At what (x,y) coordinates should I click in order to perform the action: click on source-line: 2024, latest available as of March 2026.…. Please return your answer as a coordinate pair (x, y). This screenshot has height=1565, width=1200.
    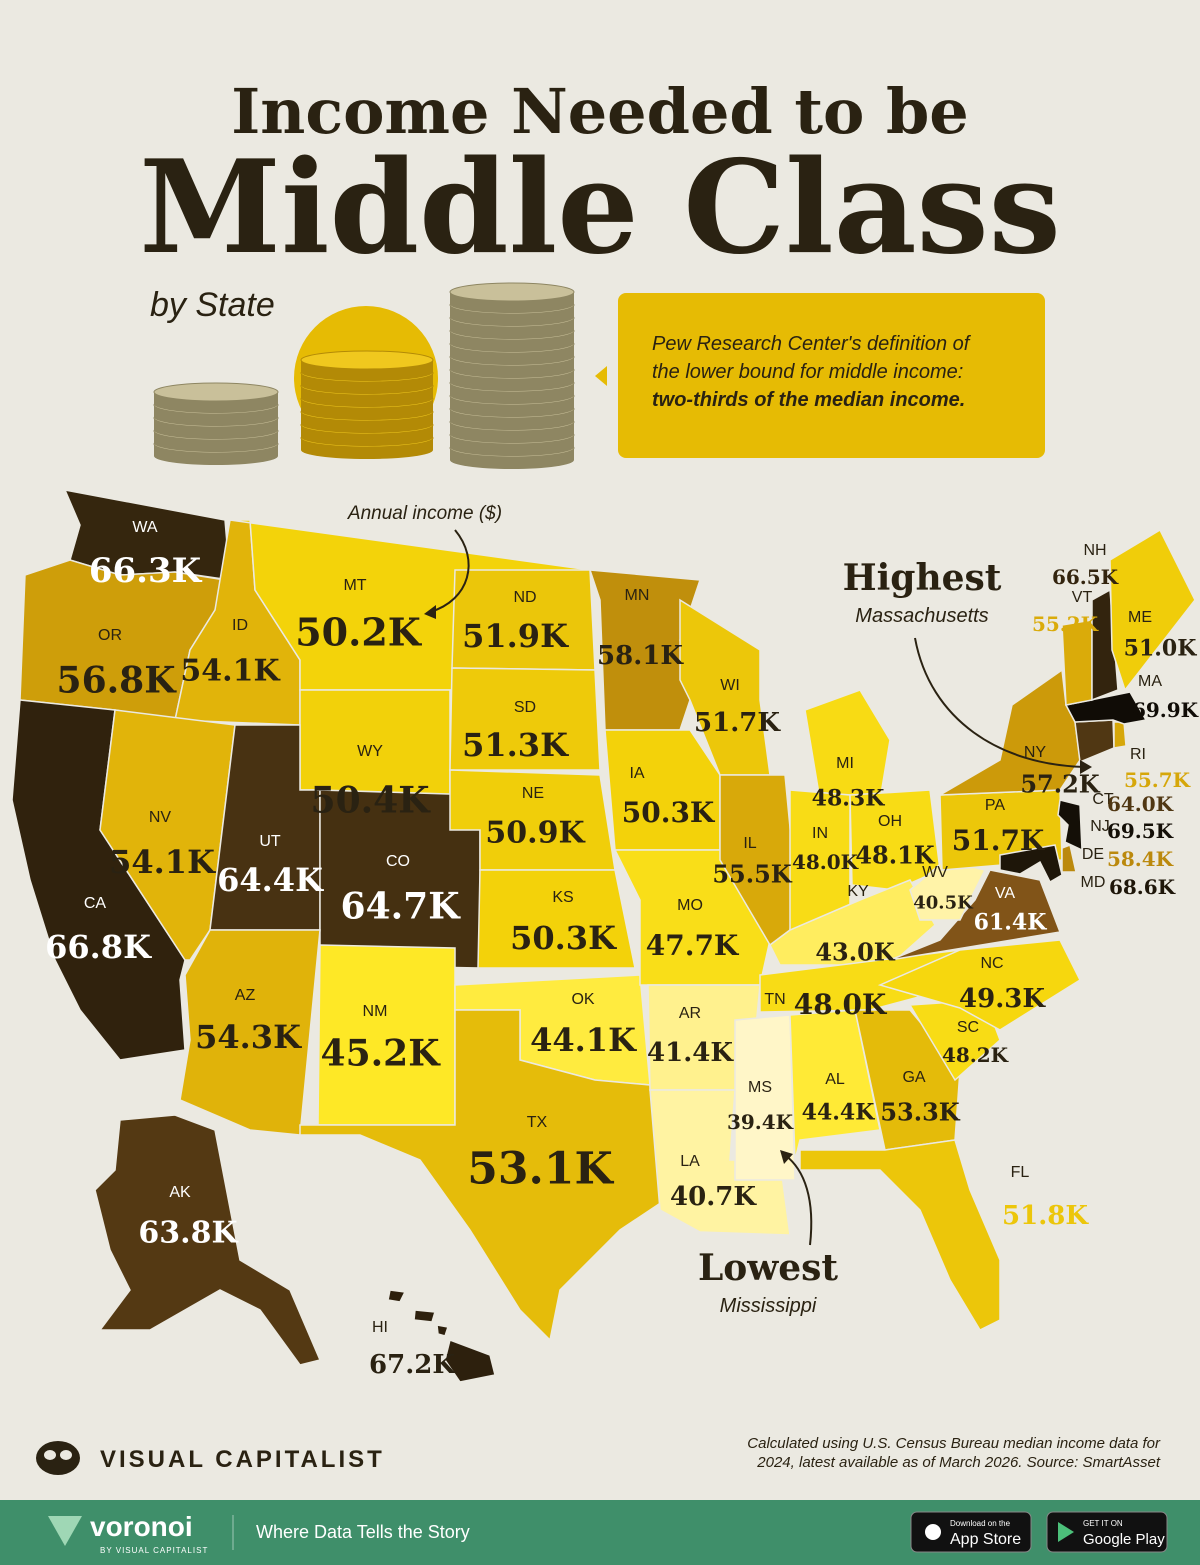
    Looking at the image, I should click on (958, 1462).